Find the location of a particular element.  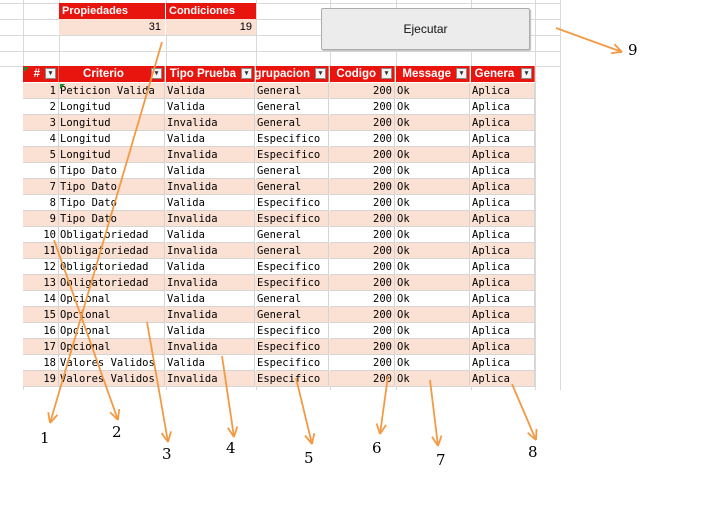

num-header: # ▾ is located at coordinates (41, 74).